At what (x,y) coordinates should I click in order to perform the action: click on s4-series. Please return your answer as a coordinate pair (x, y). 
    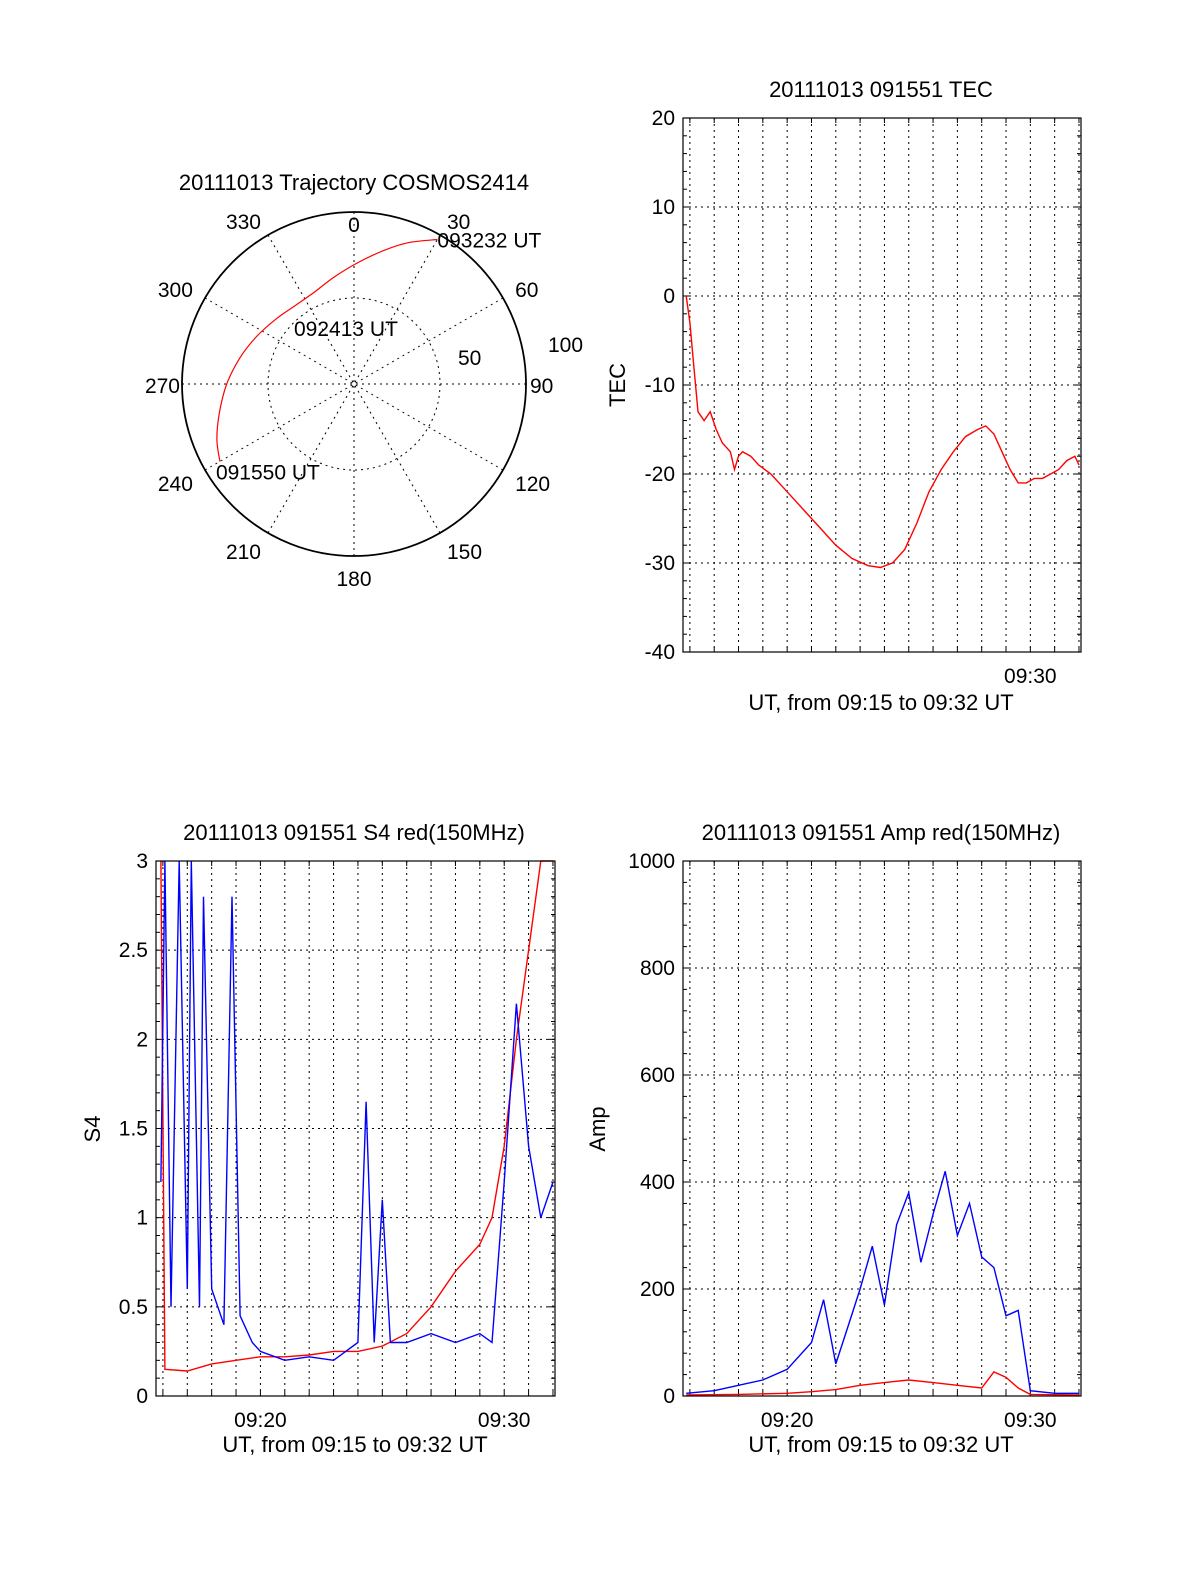
    Looking at the image, I should click on (357, 1116).